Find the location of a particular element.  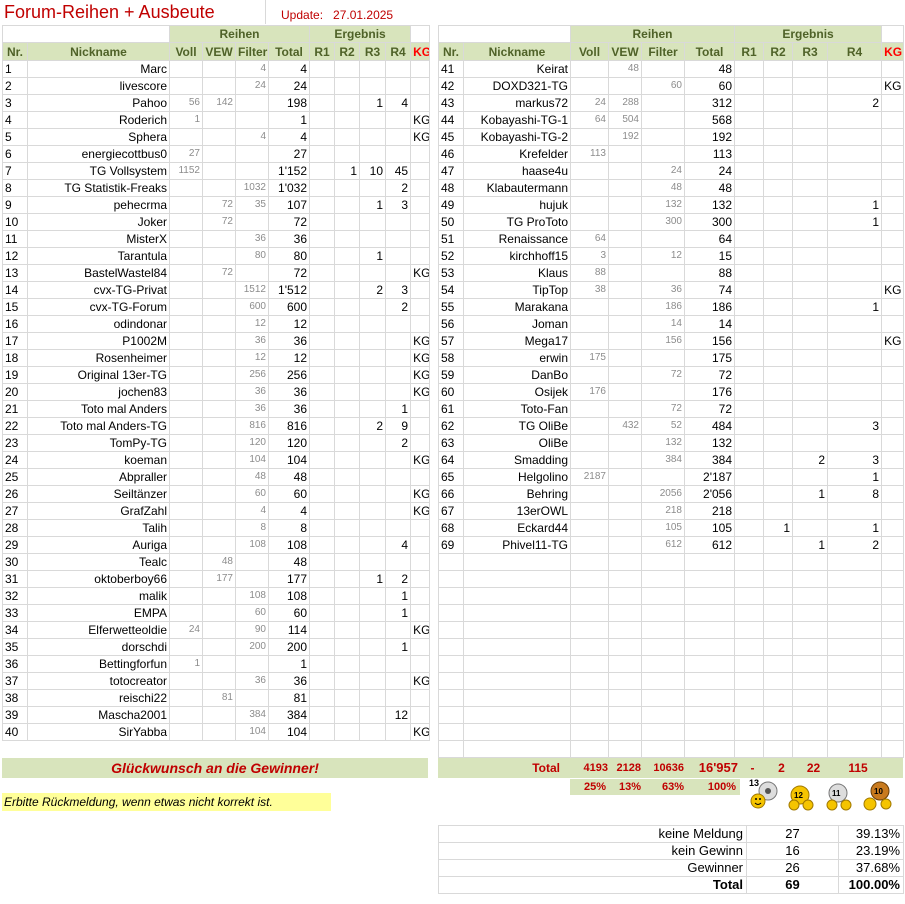

cell-total: 156 is located at coordinates (709, 341).